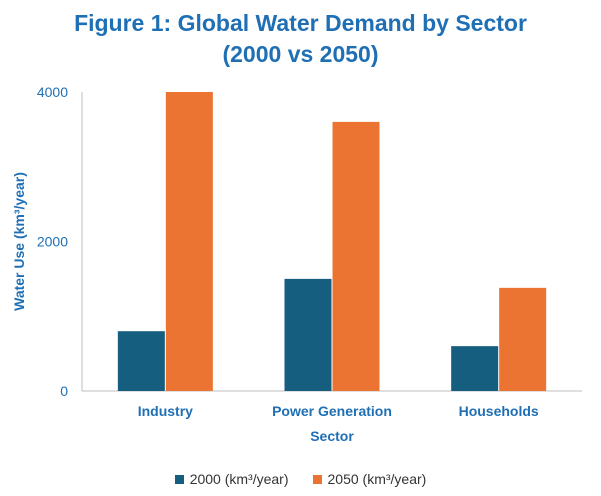 This screenshot has height=496, width=601. I want to click on legend-label-2000: 2000 (km³/year), so click(239, 479).